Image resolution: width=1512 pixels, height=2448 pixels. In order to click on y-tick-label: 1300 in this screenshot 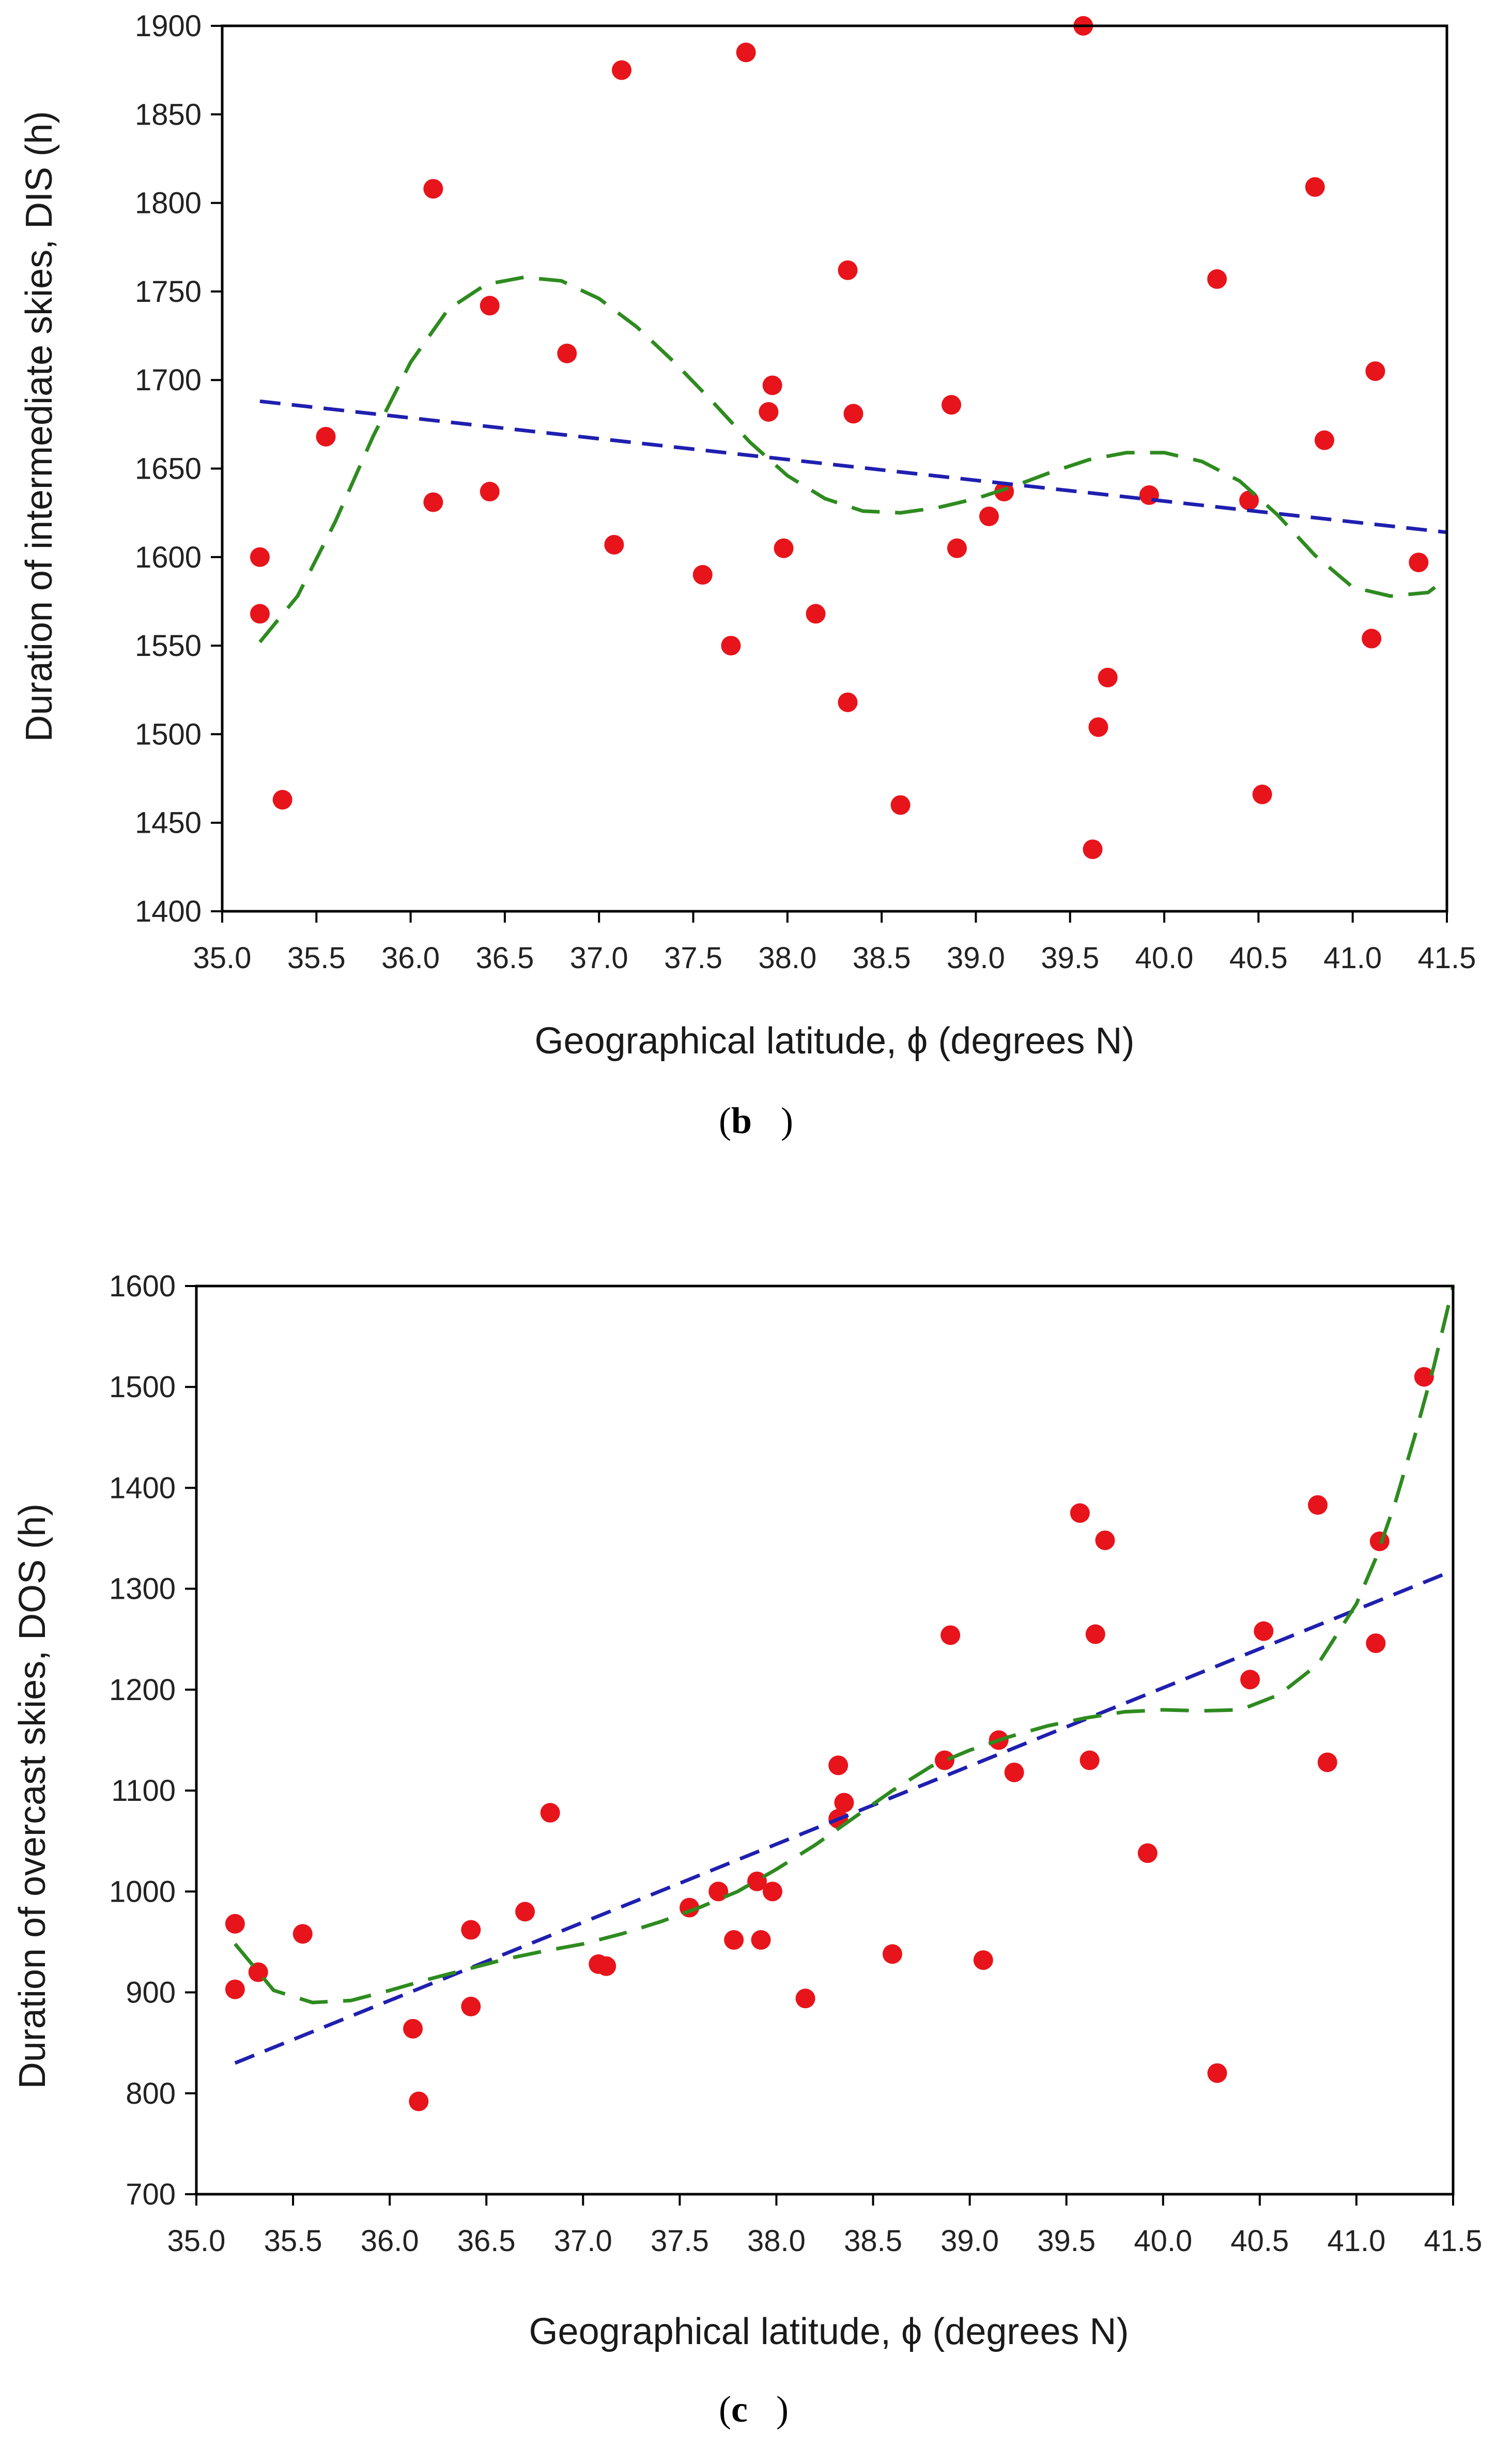, I will do `click(142, 1589)`.